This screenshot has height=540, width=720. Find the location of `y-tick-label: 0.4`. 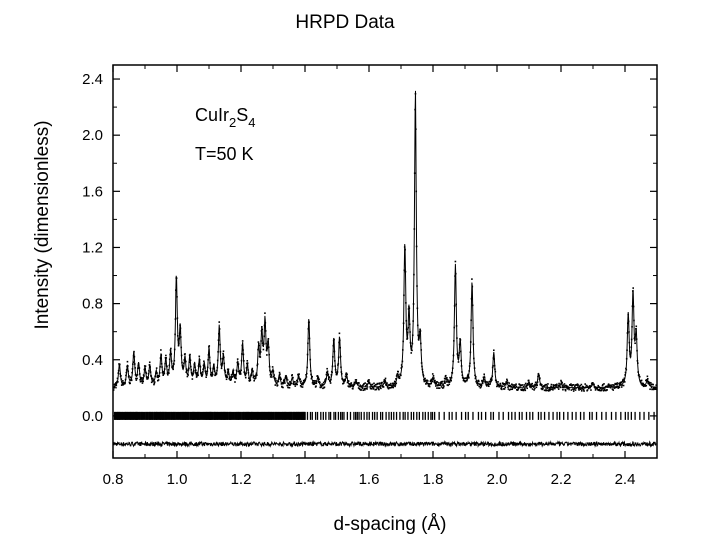

y-tick-label: 0.4 is located at coordinates (92, 360).